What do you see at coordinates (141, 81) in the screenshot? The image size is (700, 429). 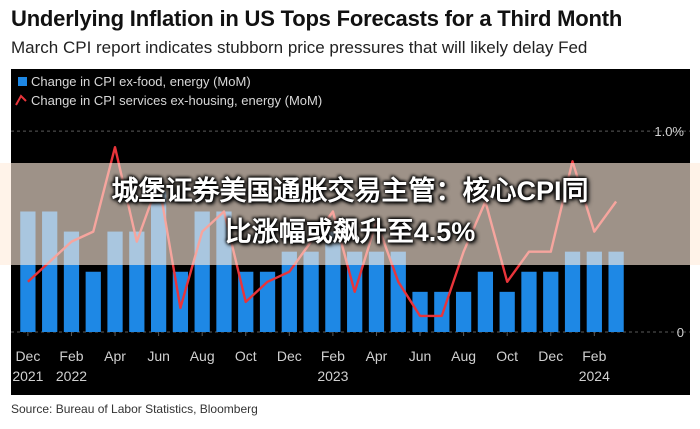 I see `legend-label-bars: Change in CPI ex-food, energy (MoM)` at bounding box center [141, 81].